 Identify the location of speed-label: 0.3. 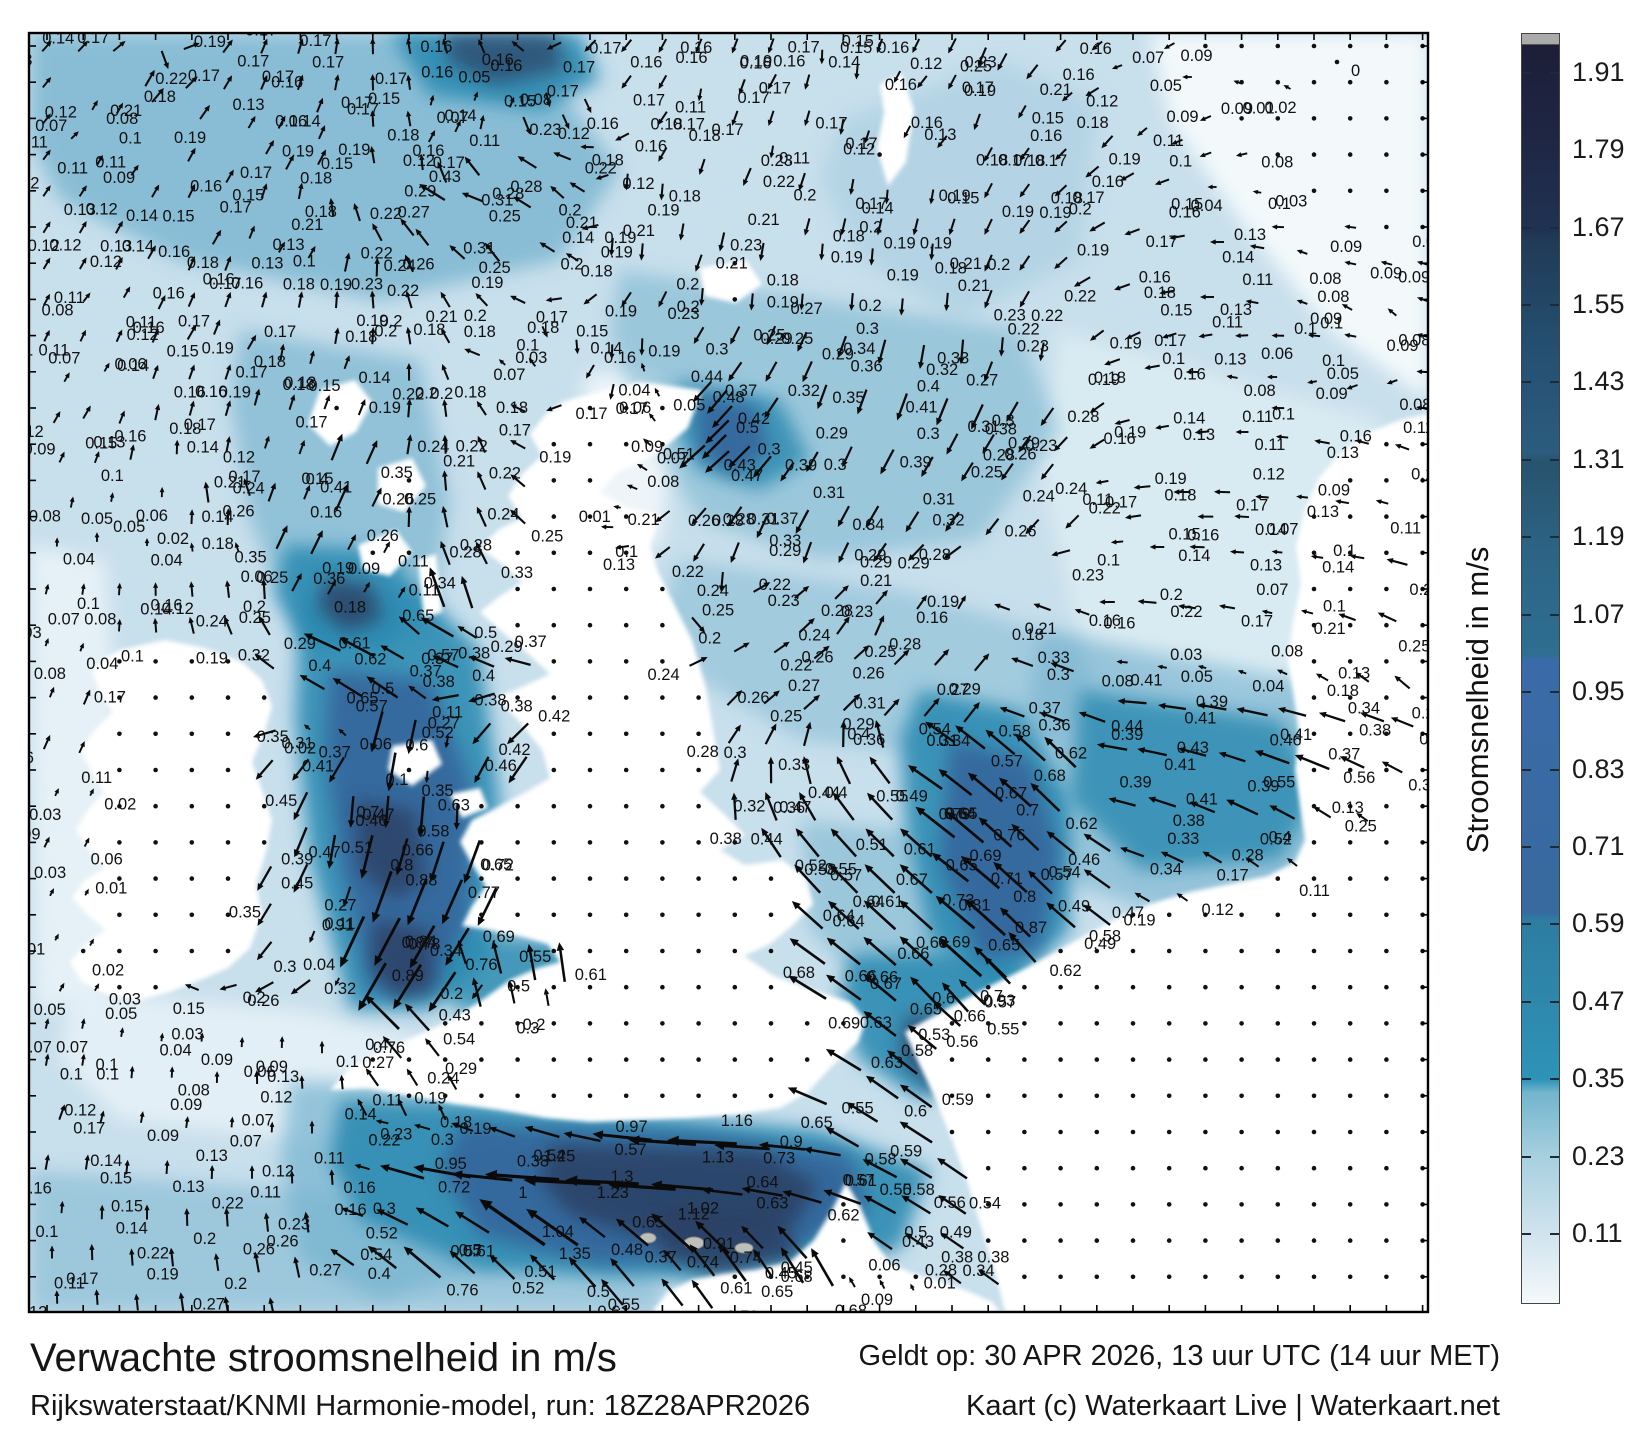
(384, 1209).